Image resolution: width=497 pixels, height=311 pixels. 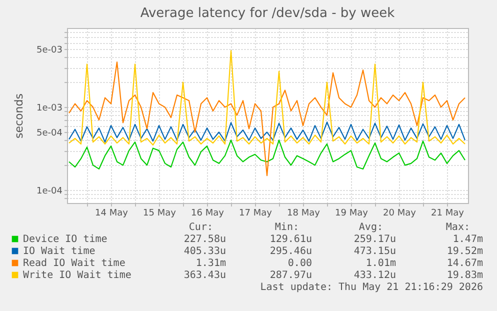 What do you see at coordinates (291, 251) in the screenshot?
I see `text: 295.46u` at bounding box center [291, 251].